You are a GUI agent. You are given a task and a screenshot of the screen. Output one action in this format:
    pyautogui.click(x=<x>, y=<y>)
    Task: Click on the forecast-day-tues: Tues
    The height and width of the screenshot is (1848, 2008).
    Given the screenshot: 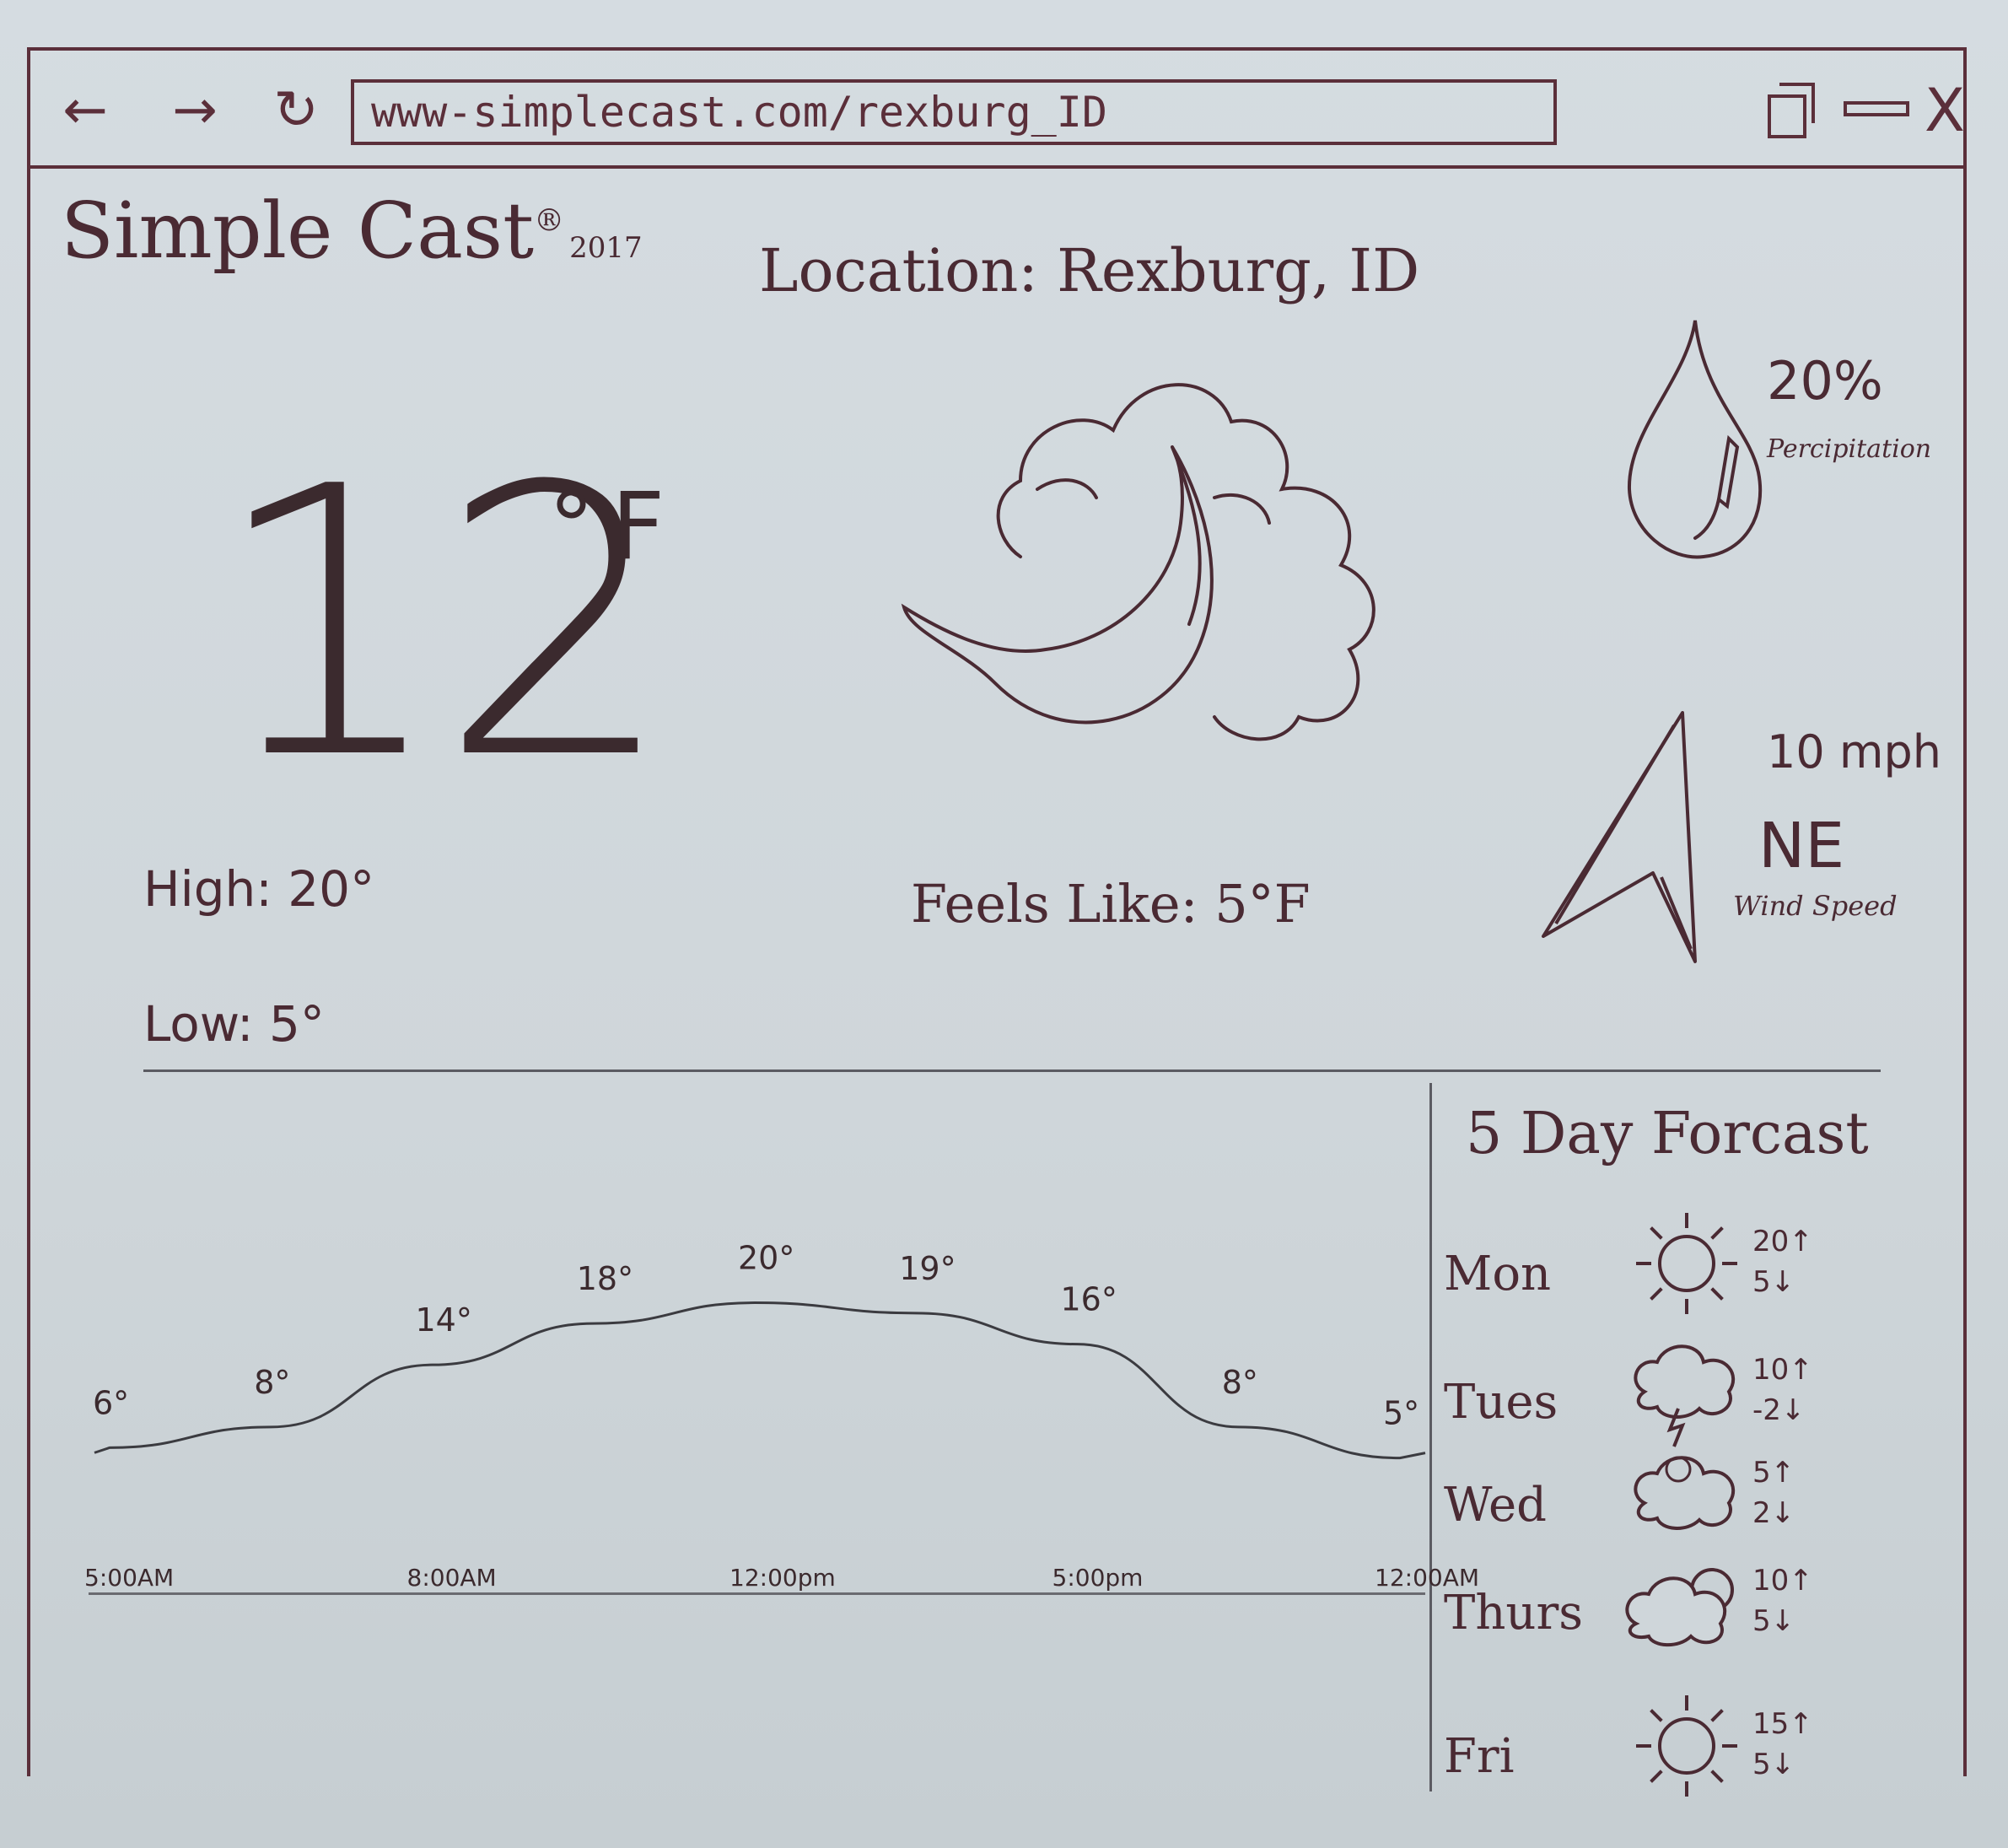 What is the action you would take?
    pyautogui.click(x=1501, y=1402)
    